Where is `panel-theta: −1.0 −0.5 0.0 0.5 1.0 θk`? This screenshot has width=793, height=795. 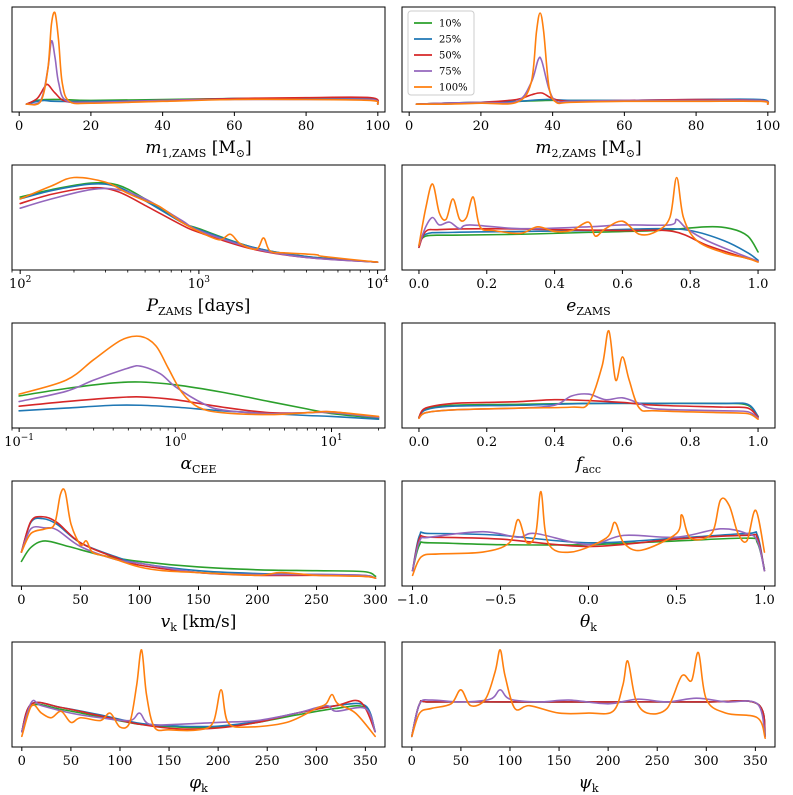
panel-theta: −1.0 −0.5 0.0 0.5 1.0 θk is located at coordinates (586, 557).